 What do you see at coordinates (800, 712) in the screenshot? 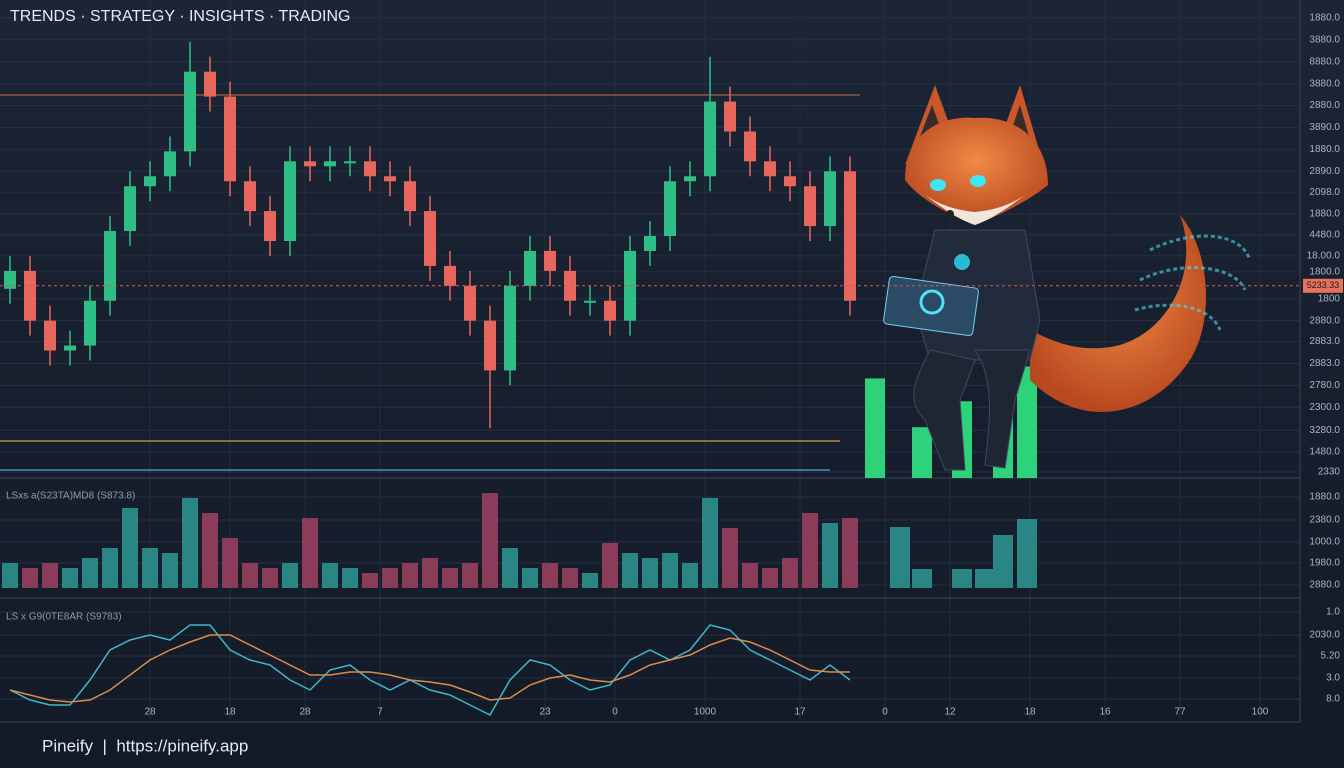
I see `x-tick-label: 17` at bounding box center [800, 712].